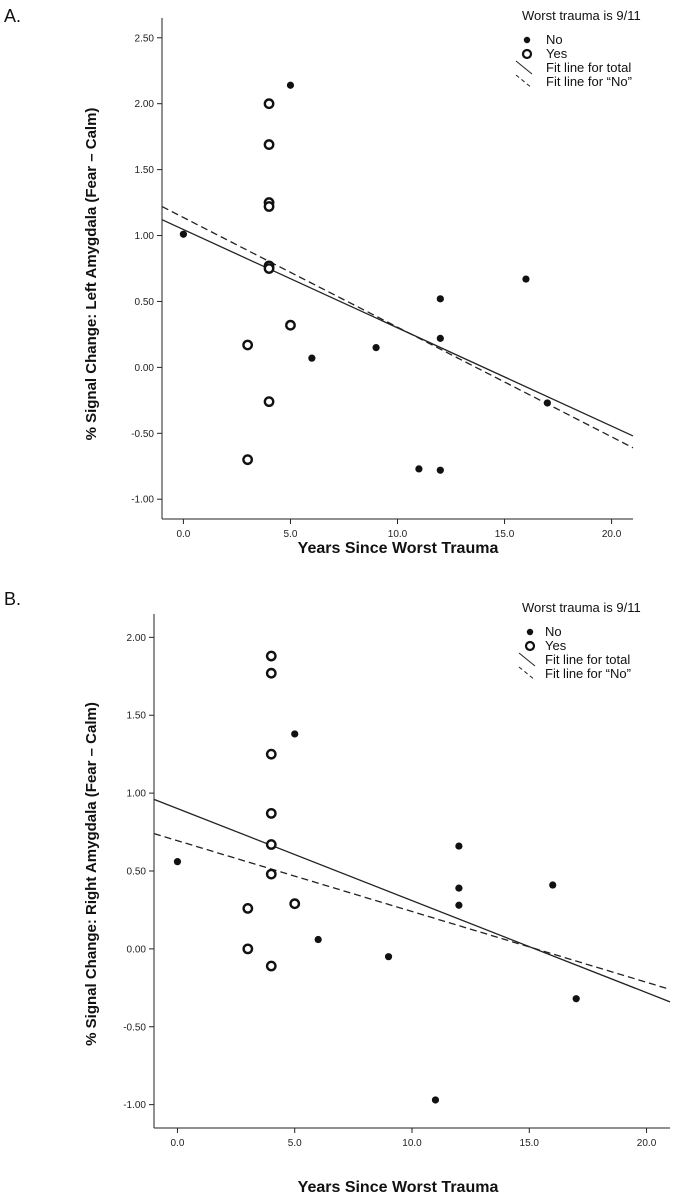 Image resolution: width=679 pixels, height=1198 pixels. I want to click on y-tick-label: 2.50, so click(145, 38).